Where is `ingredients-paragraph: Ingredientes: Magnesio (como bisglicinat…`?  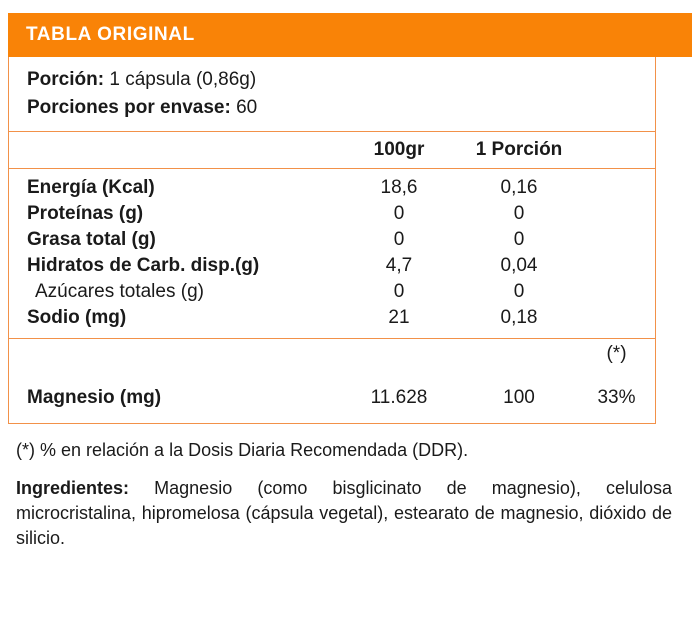 ingredients-paragraph: Ingredientes: Magnesio (como bisglicinat… is located at coordinates (344, 506).